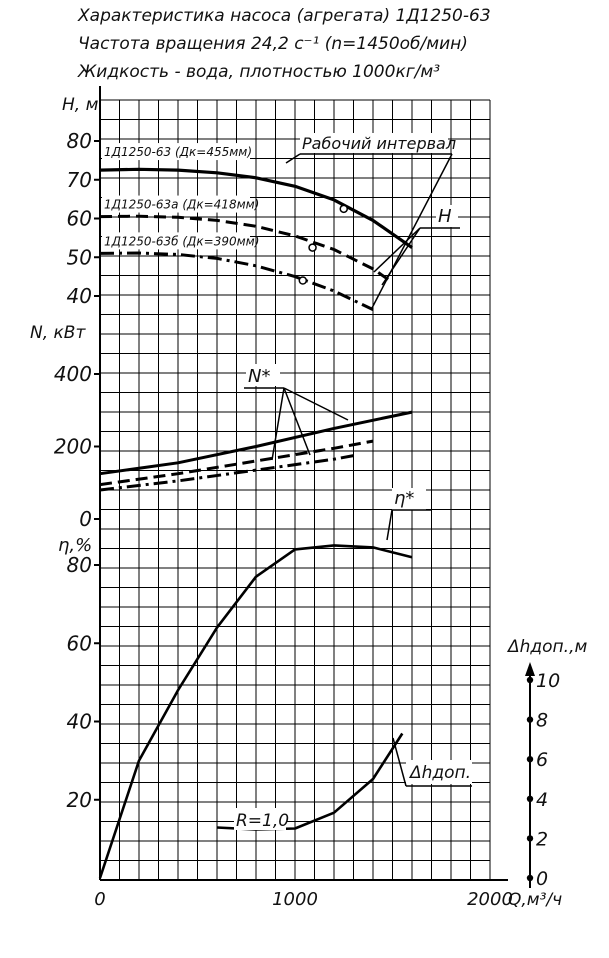 The image size is (609, 958). Describe the element at coordinates (542, 760) in the screenshot. I see `npsh-tick-label: 6` at that location.